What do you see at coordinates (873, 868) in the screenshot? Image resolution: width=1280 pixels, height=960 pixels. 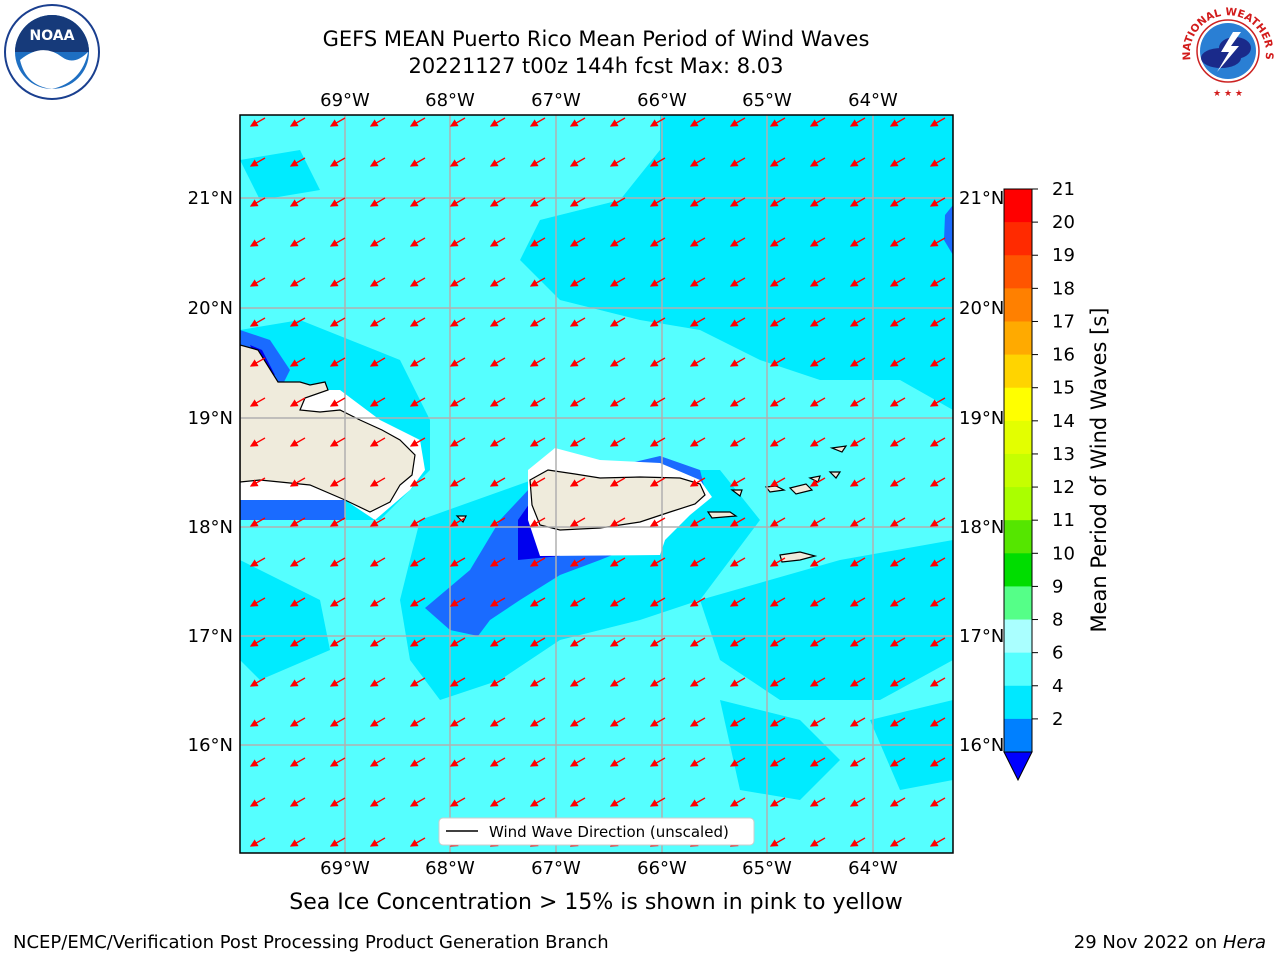 I see `lon-label: 64°W` at bounding box center [873, 868].